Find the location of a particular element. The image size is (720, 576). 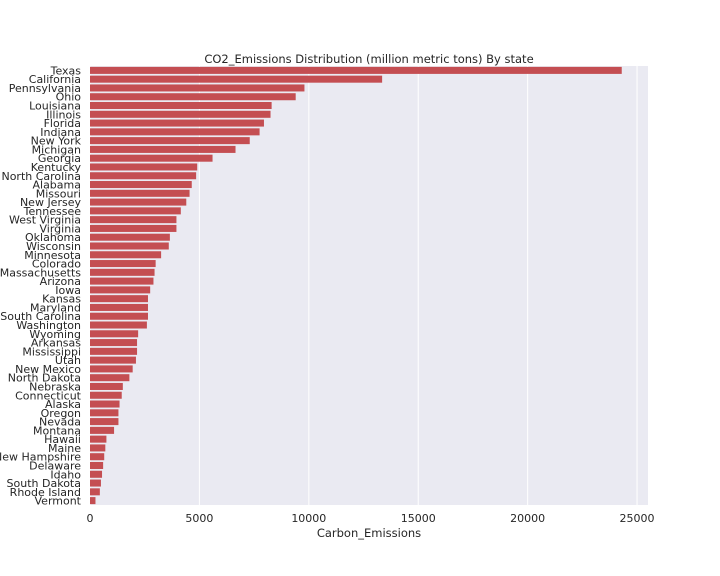

y-tick-label: Washington is located at coordinates (48, 325).